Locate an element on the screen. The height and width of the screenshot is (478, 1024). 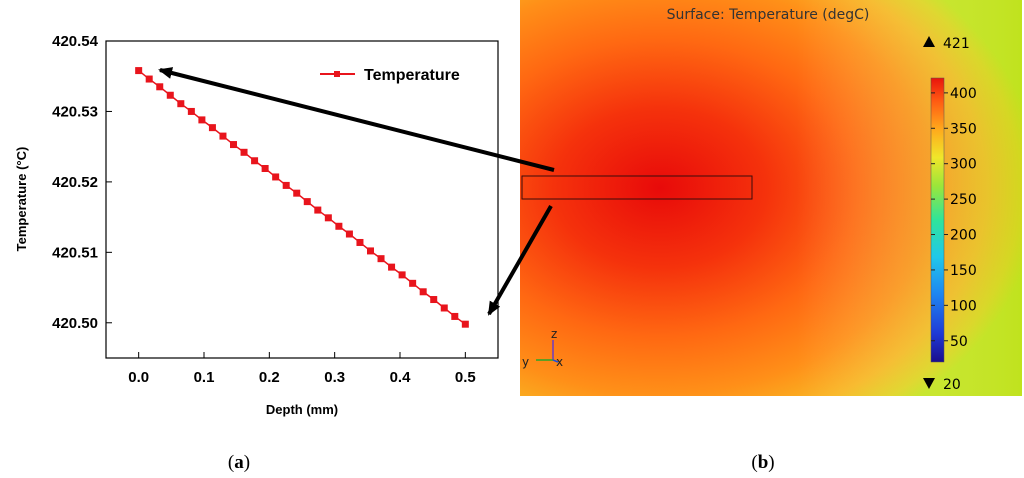
caption-b: (b) is located at coordinates (762, 462).